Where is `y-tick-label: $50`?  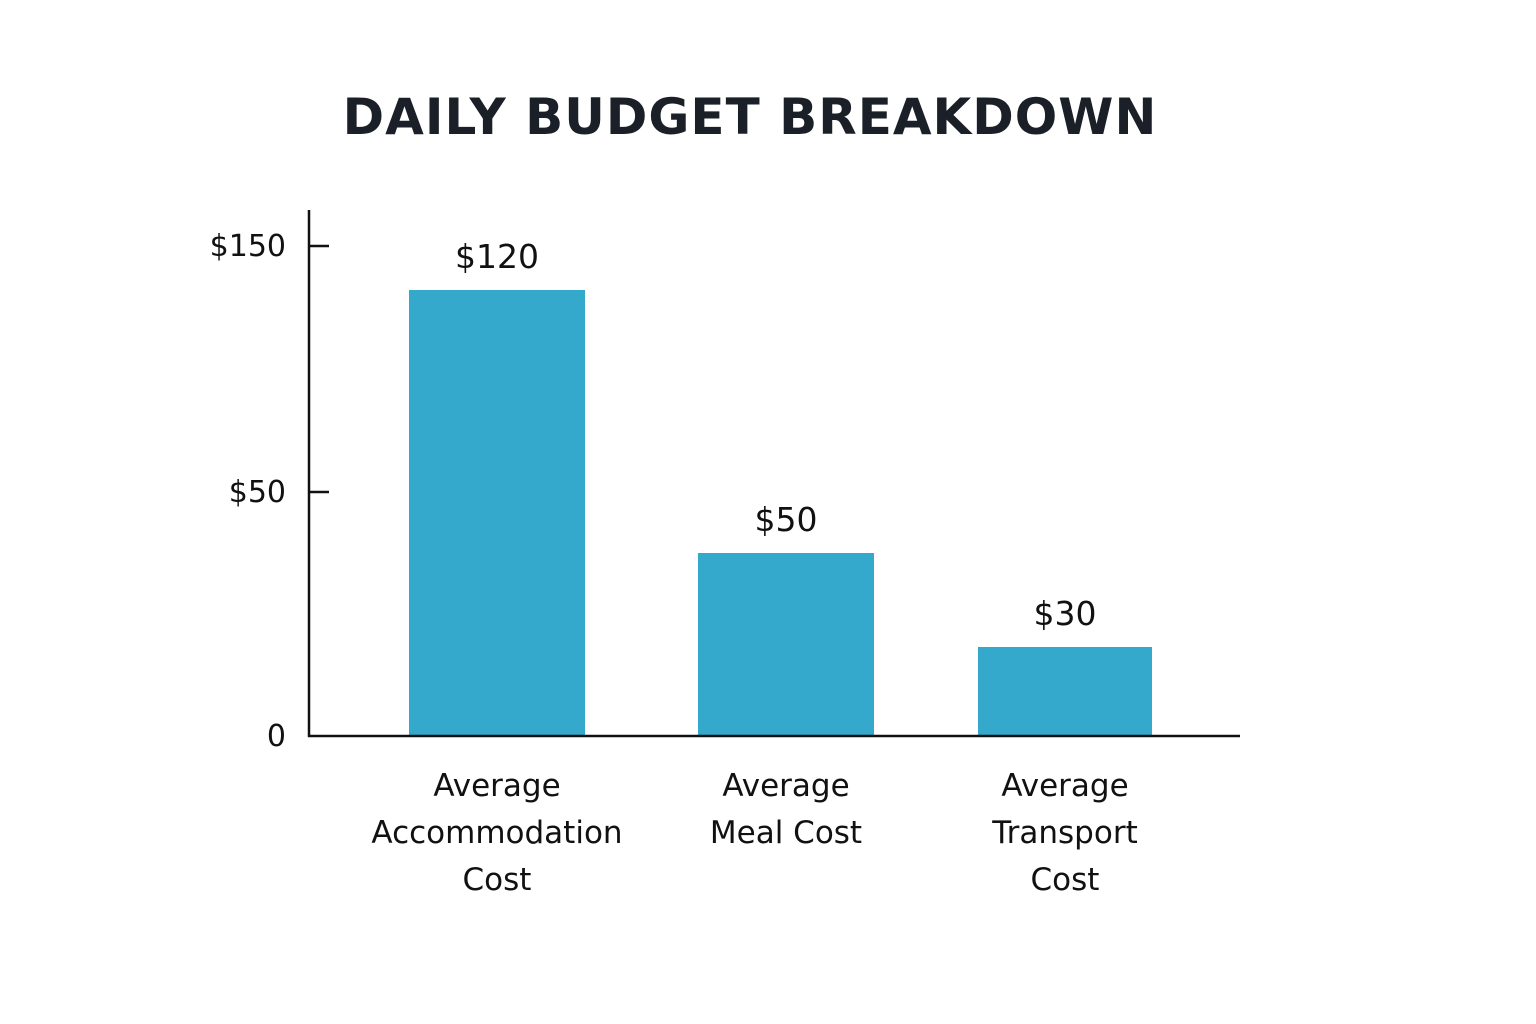 y-tick-label: $50 is located at coordinates (257, 492).